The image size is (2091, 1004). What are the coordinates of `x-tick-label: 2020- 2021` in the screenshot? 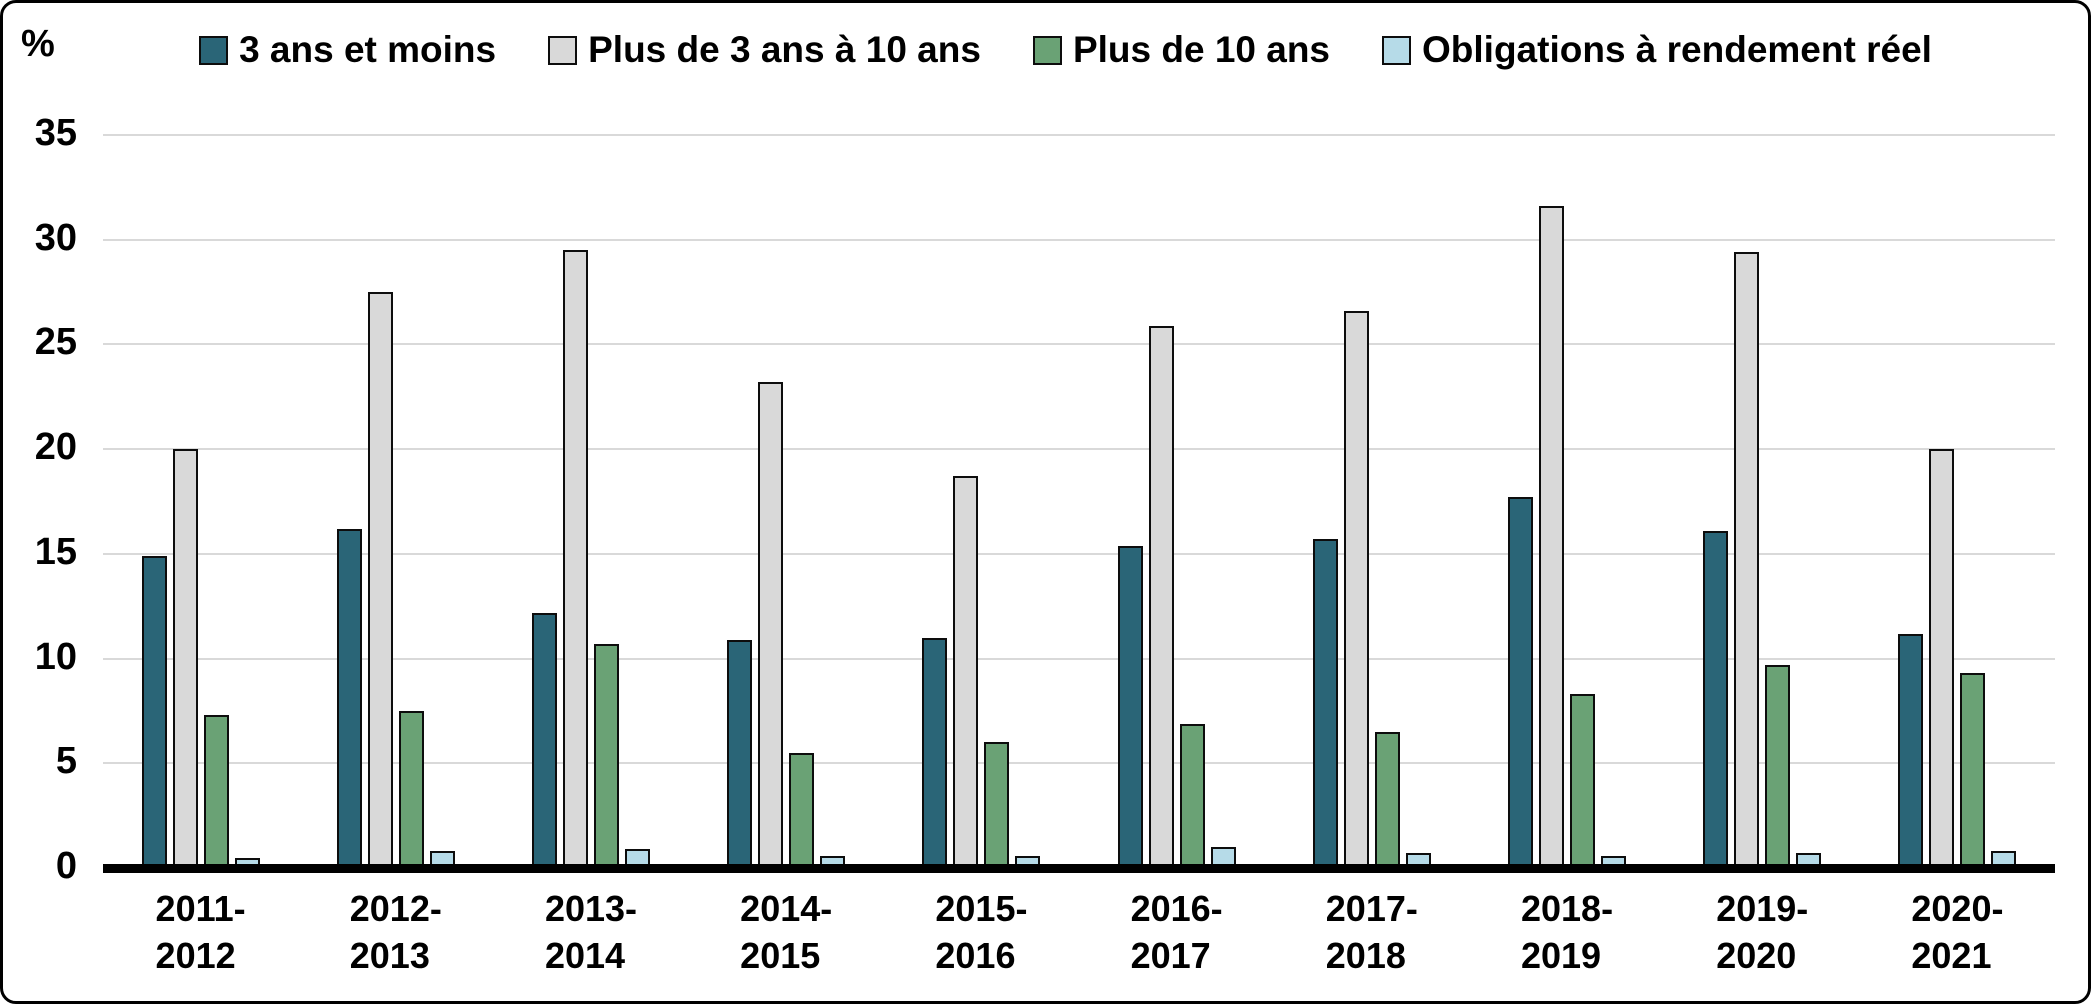 It's located at (1957, 932).